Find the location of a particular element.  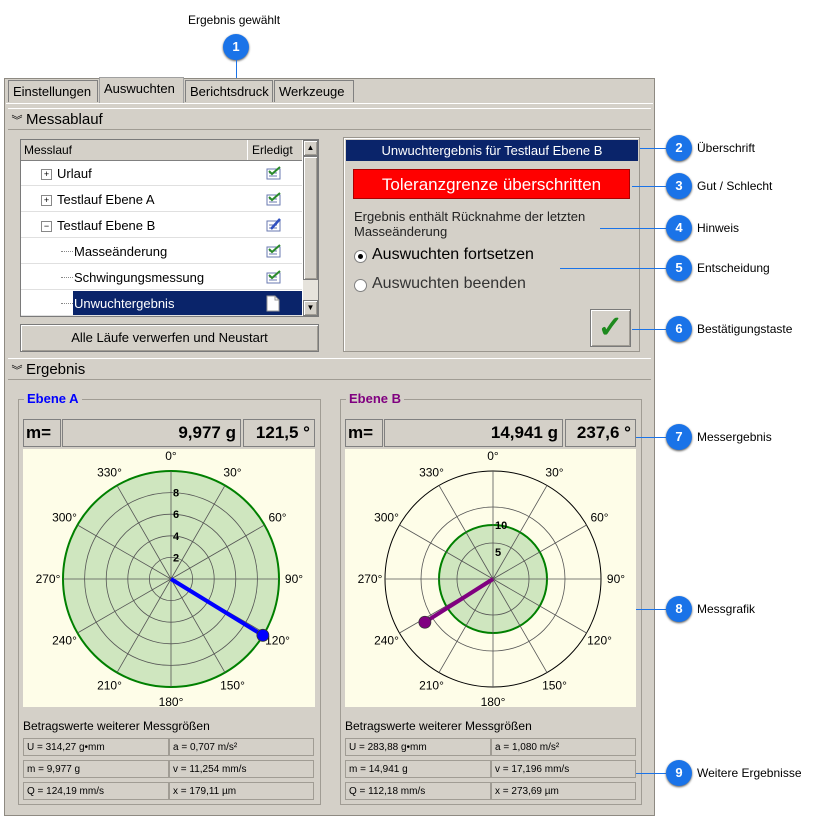

plane-b-angle-label-11: 330° is located at coordinates (431, 472).